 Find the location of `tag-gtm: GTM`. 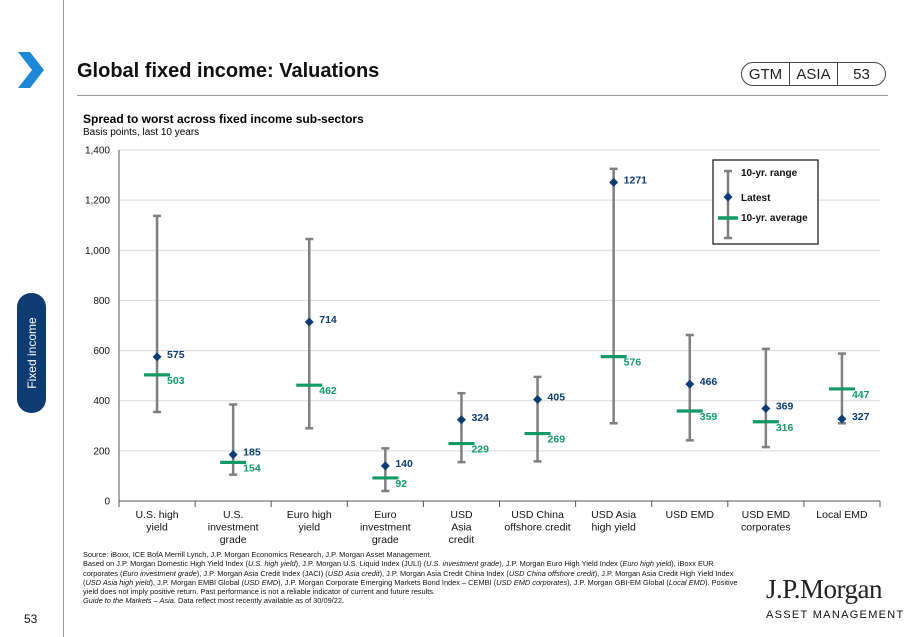

tag-gtm: GTM is located at coordinates (765, 74).